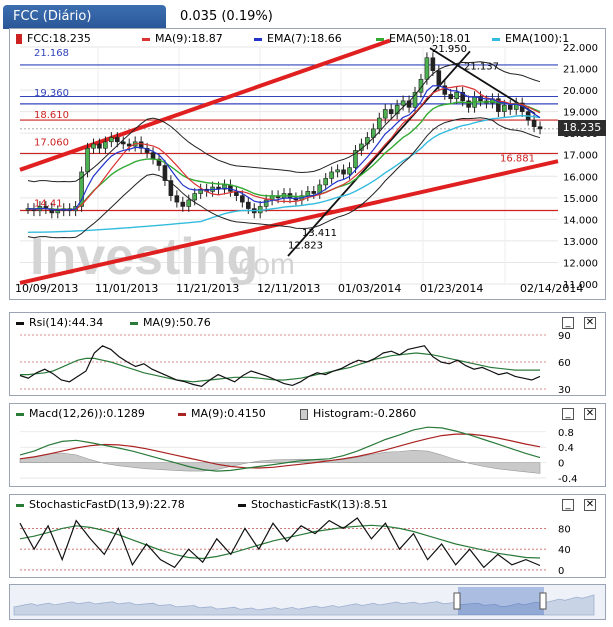 The image size is (613, 627). What do you see at coordinates (564, 363) in the screenshot?
I see `y-tick-label: 60` at bounding box center [564, 363].